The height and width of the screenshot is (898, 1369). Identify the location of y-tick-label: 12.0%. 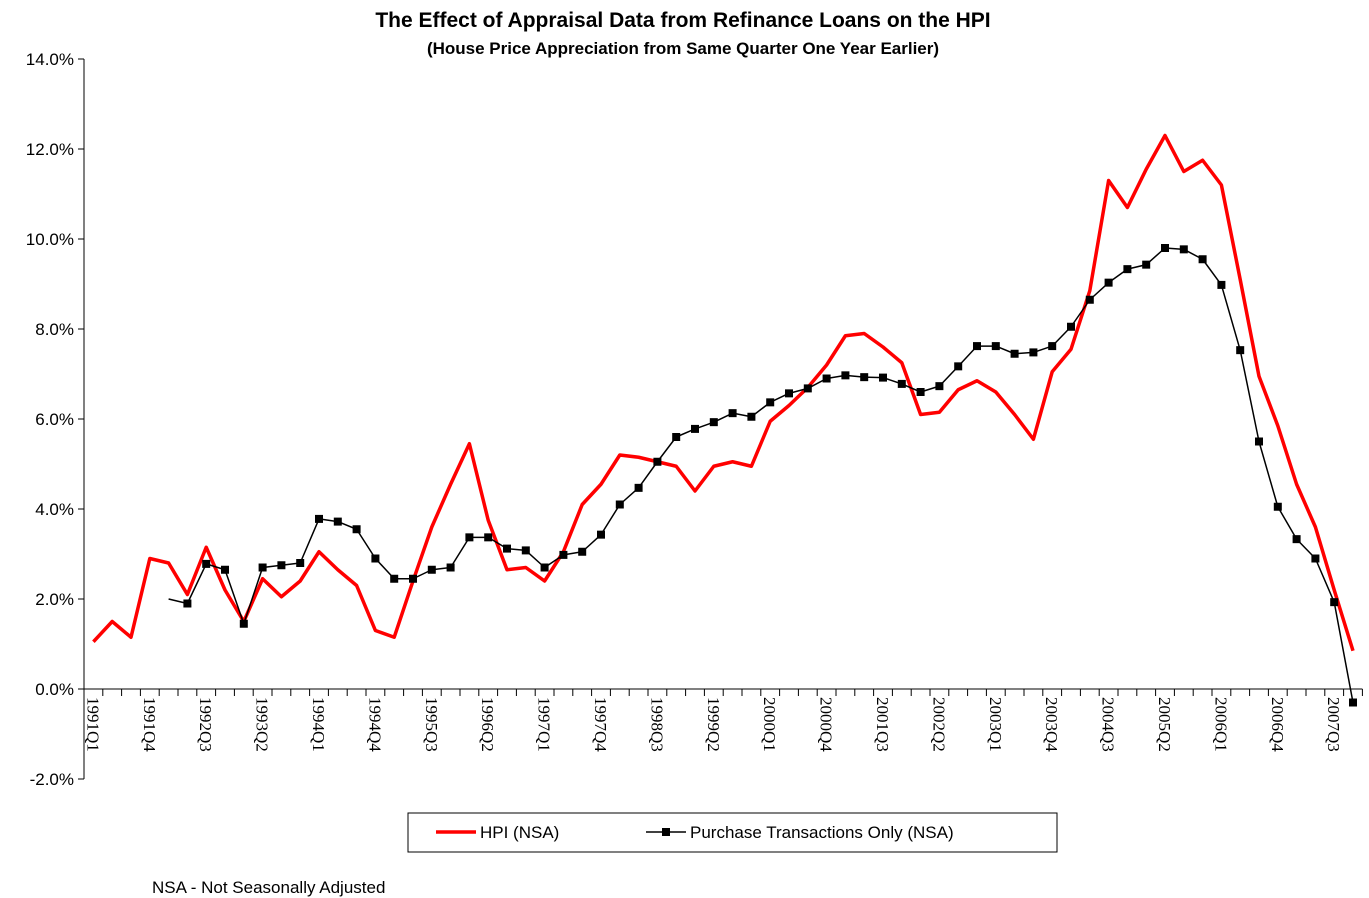
(50, 149).